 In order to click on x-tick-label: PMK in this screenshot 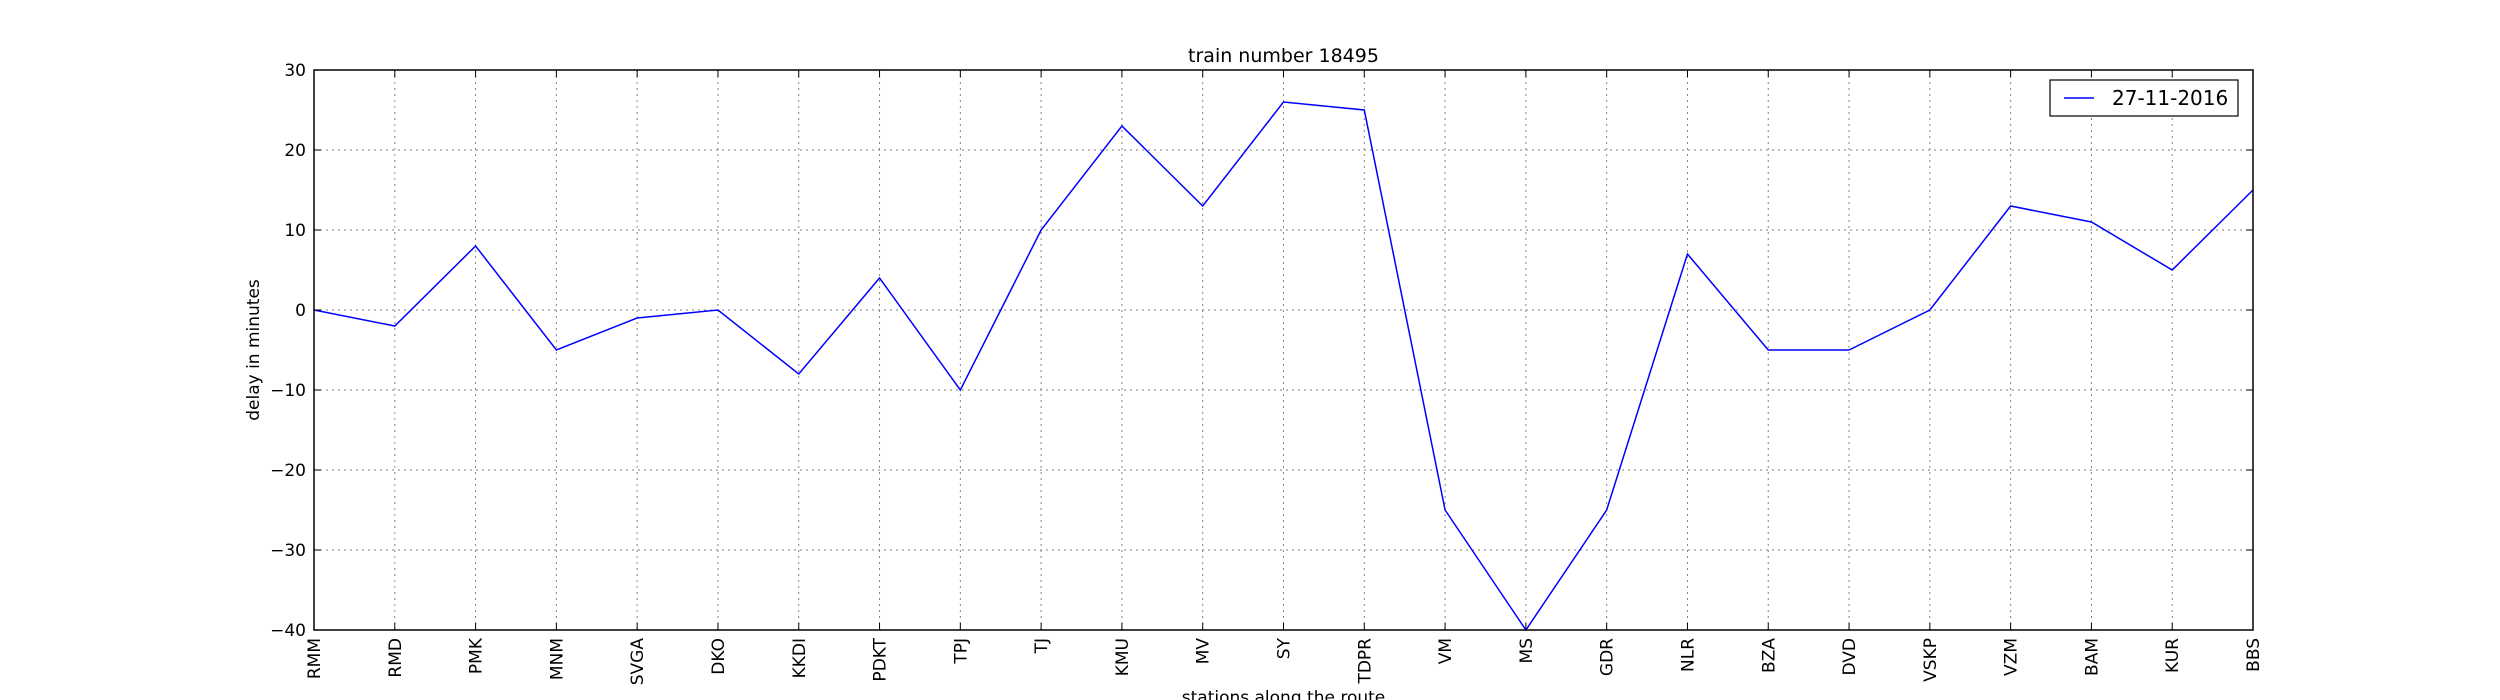, I will do `click(477, 655)`.